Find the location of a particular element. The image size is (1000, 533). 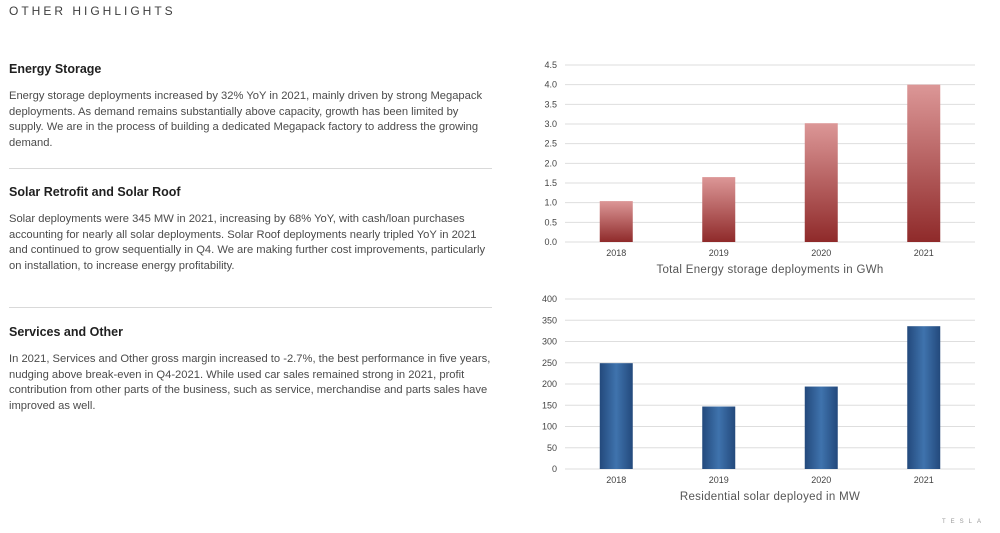

section-title: Energy Storage is located at coordinates (55, 69).